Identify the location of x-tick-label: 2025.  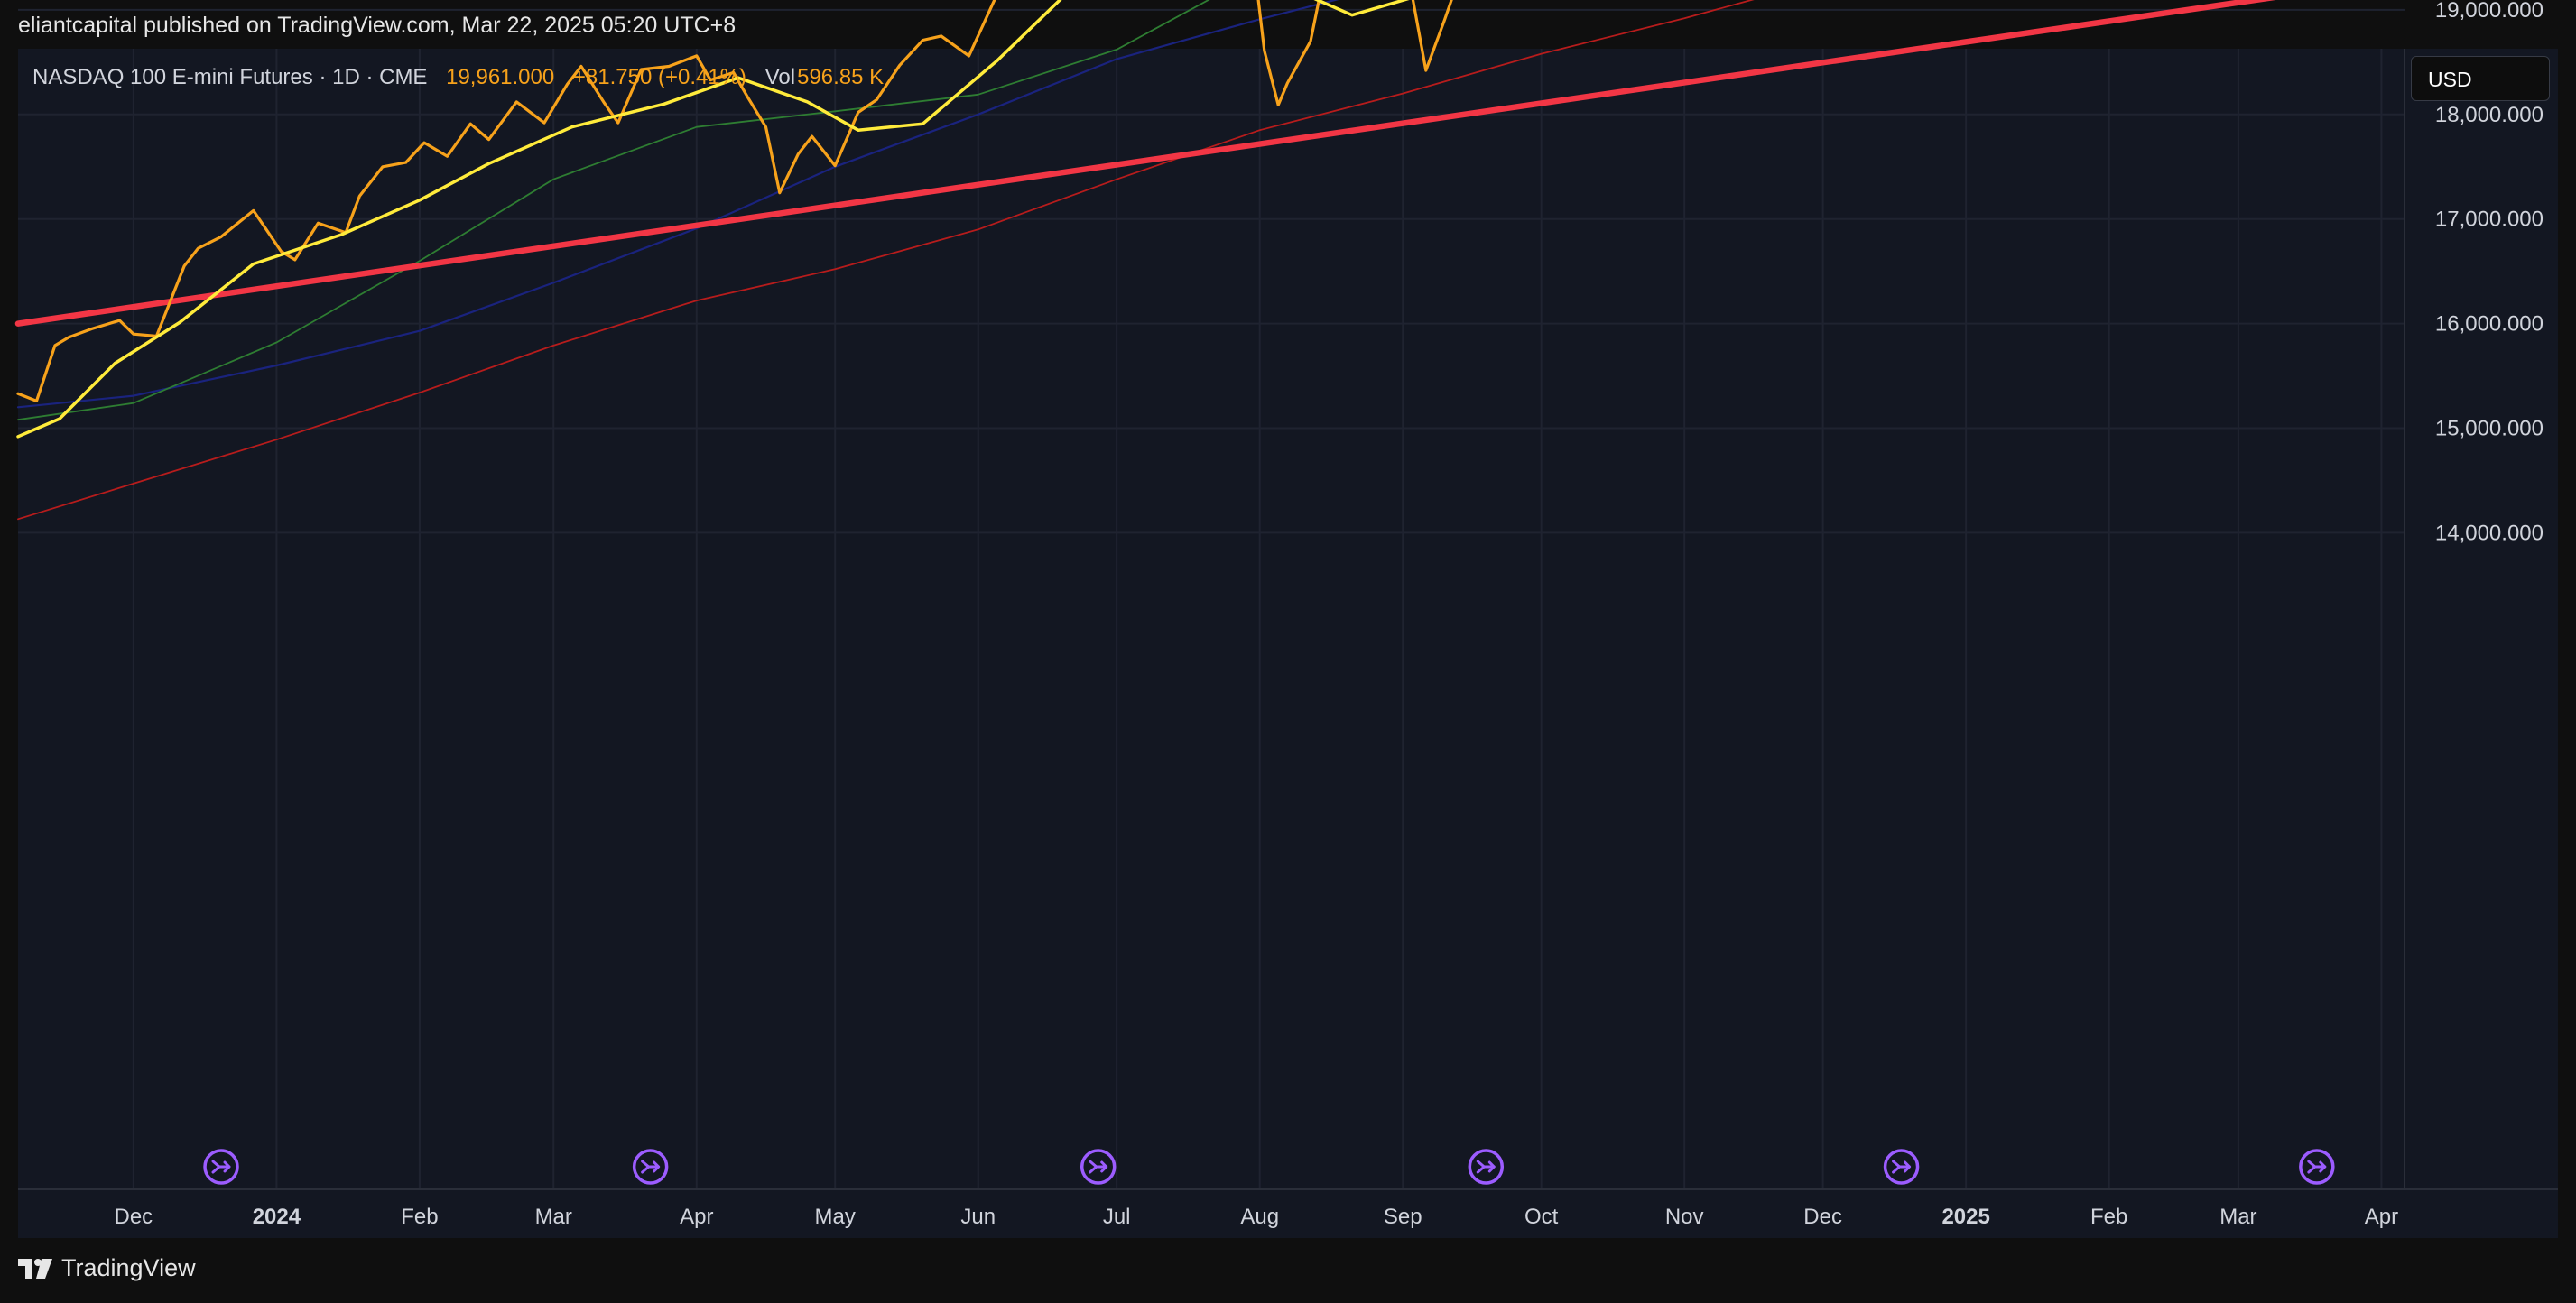
(1965, 1217).